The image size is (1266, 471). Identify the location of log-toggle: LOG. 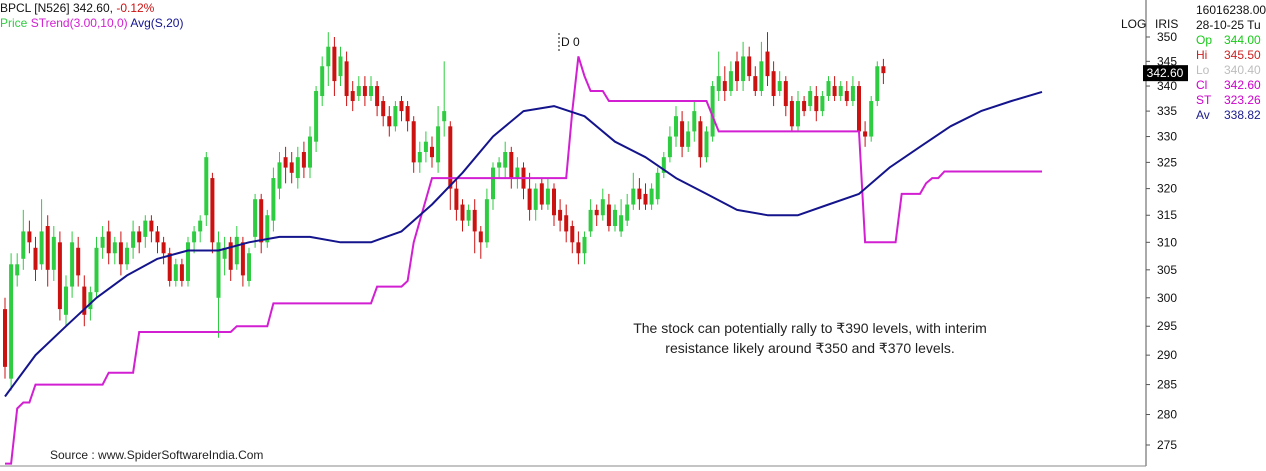
(1134, 24).